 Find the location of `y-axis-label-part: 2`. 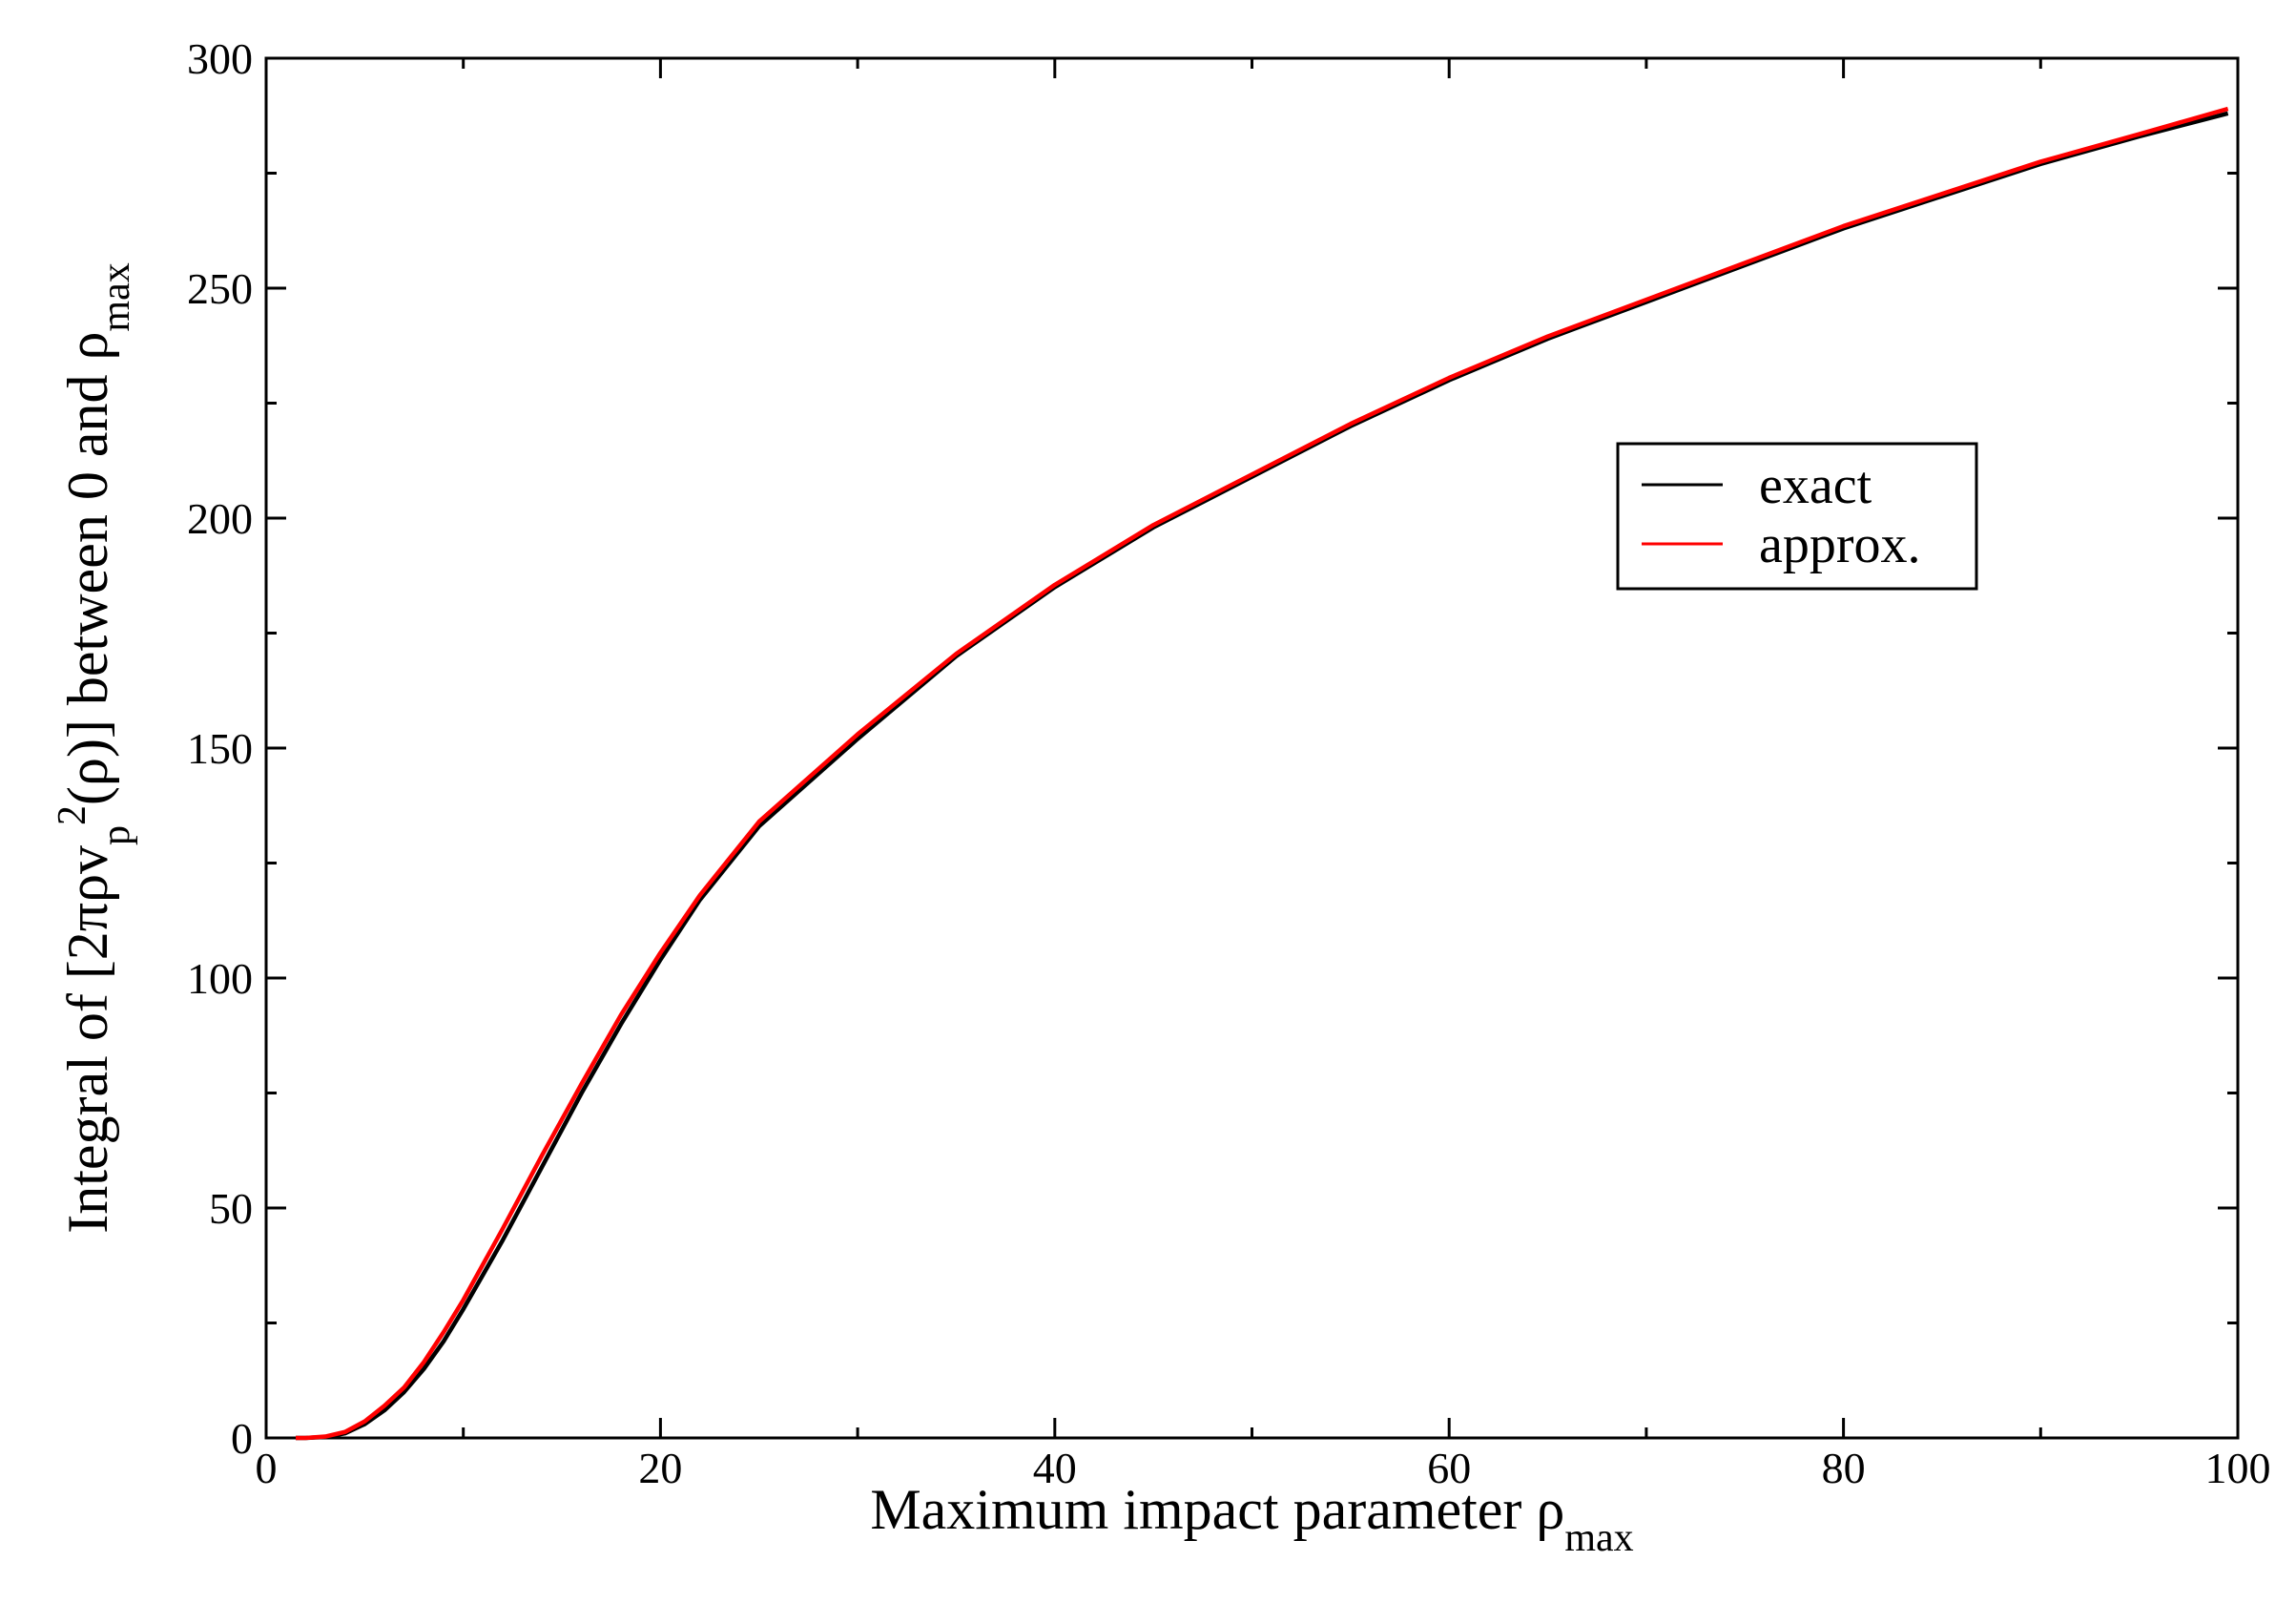

y-axis-label-part: 2 is located at coordinates (72, 815).